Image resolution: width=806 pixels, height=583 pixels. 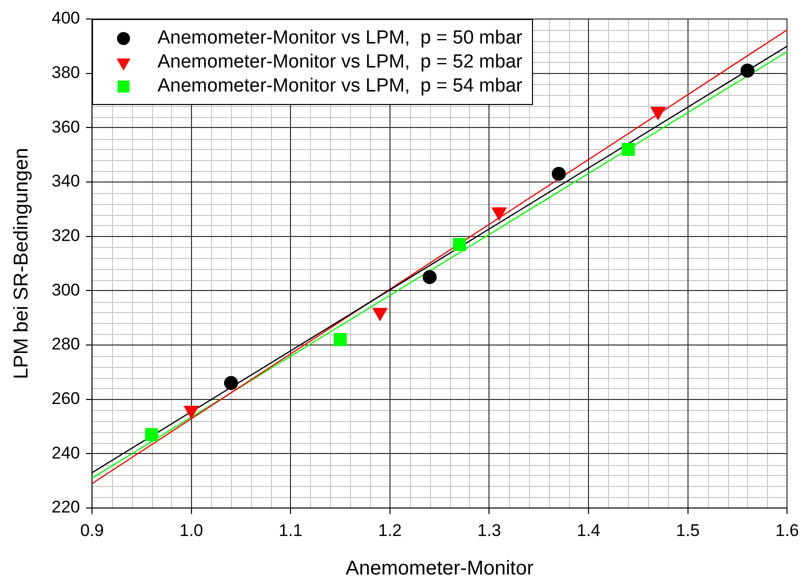 I want to click on y-tick-label: 400, so click(x=66, y=18).